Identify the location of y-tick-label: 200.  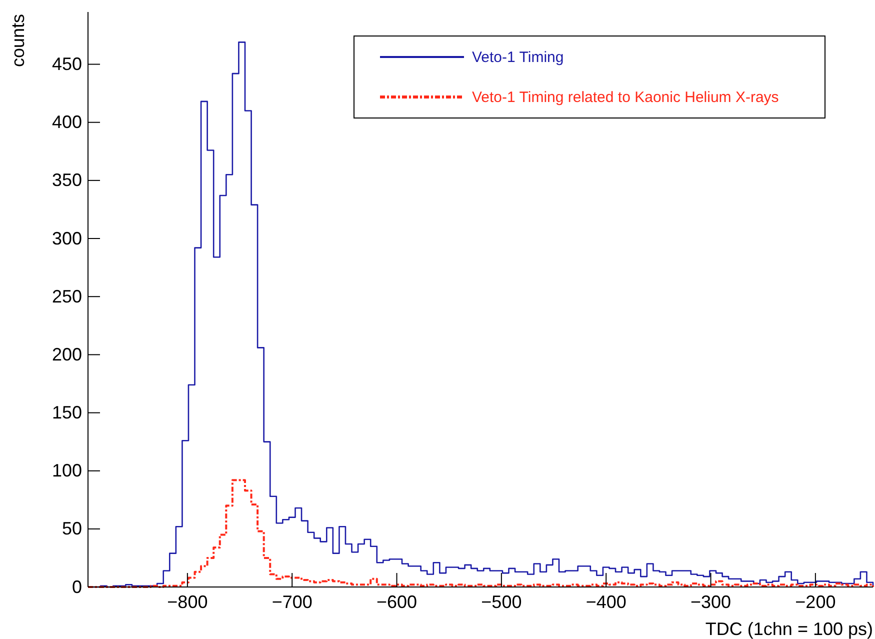
(67, 354).